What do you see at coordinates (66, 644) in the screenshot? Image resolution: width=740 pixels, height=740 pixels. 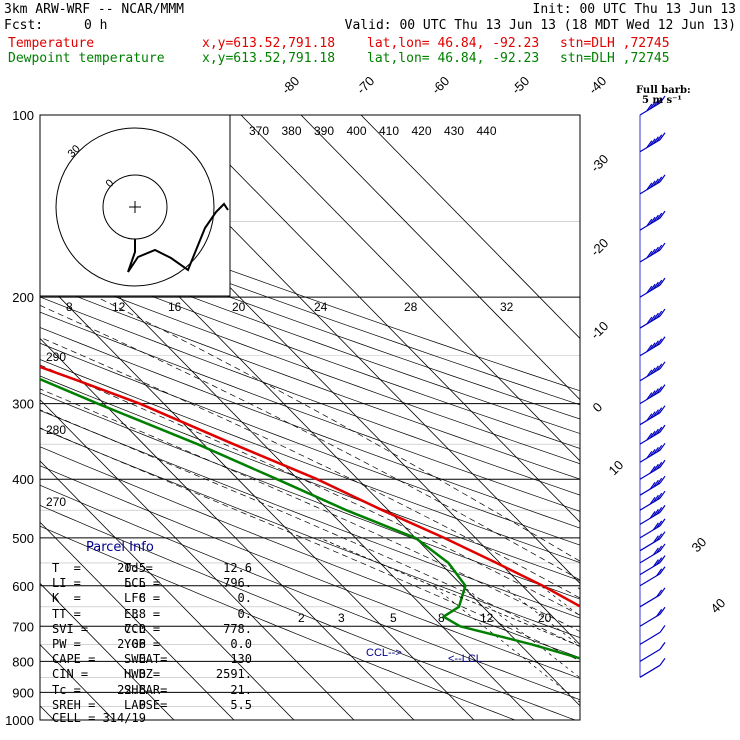 I see `parcel-info-cell: PW =` at bounding box center [66, 644].